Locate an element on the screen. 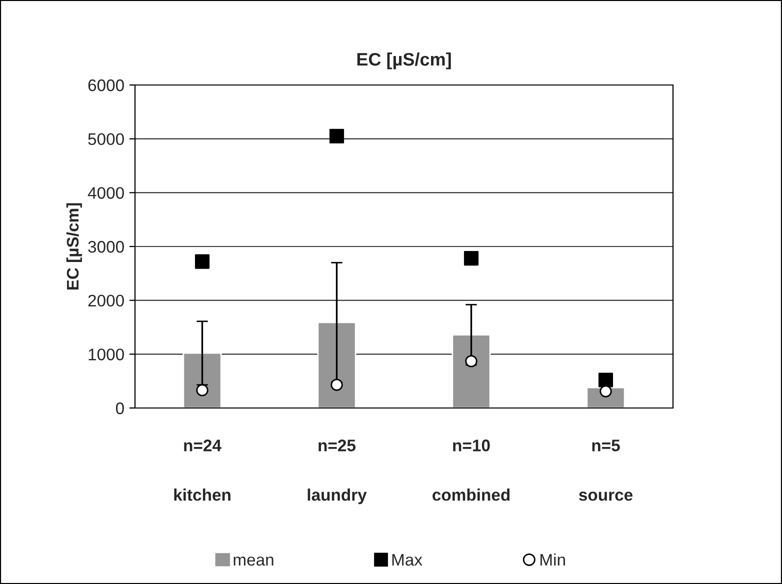 The image size is (782, 584). x-tick-label: combined is located at coordinates (471, 494).